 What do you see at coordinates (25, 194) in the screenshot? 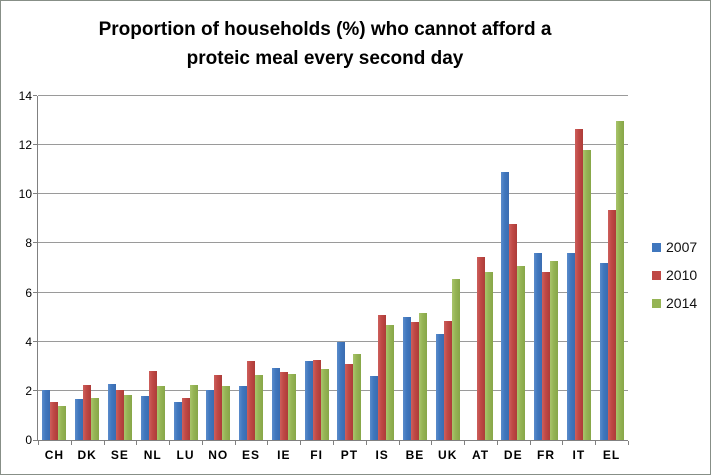
I see `y-axis-label: 10` at bounding box center [25, 194].